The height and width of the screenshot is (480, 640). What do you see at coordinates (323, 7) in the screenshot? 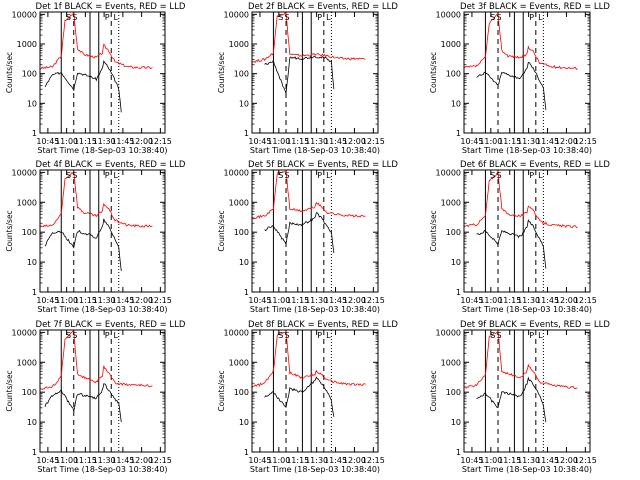
I see `panel-title: Det 2f BLACK = Events, RED = LLD` at bounding box center [323, 7].